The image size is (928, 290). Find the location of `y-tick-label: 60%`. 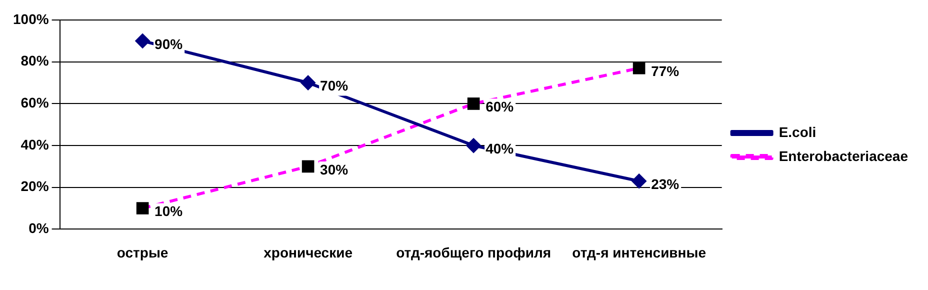

y-tick-label: 60% is located at coordinates (35, 102).